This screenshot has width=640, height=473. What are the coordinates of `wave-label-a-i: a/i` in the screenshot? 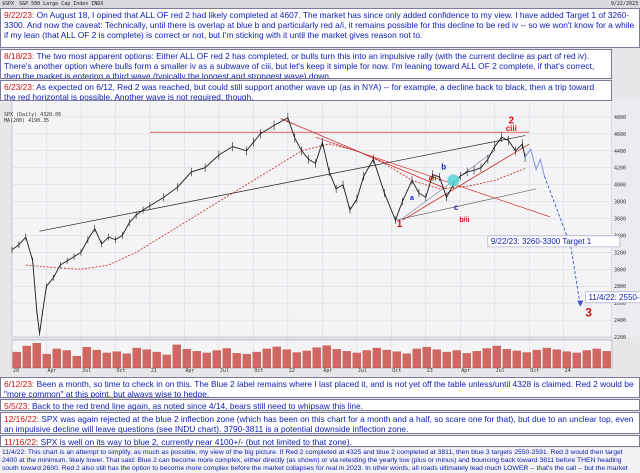 It's located at (433, 178).